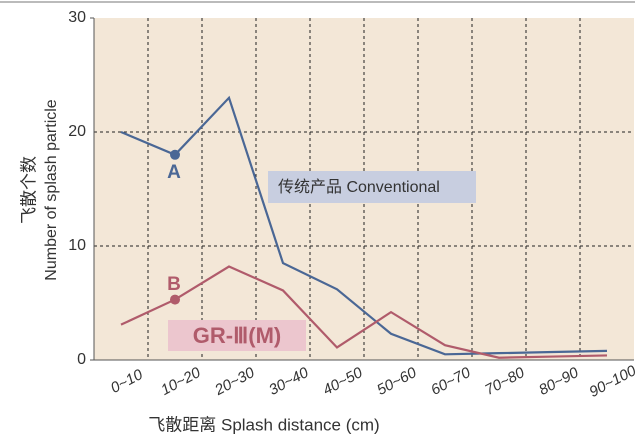 The height and width of the screenshot is (438, 635). I want to click on y-tick-label: 30, so click(77, 17).